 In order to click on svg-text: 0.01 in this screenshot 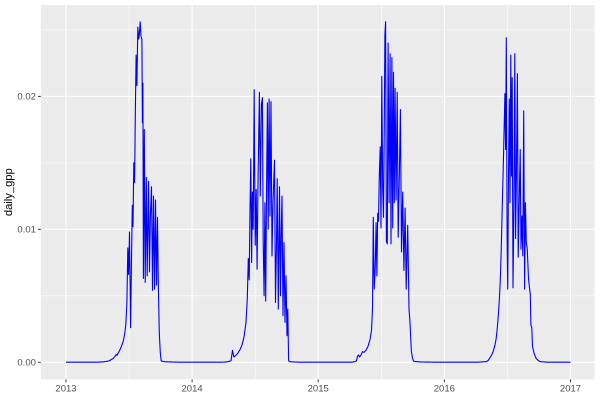, I will do `click(26, 229)`.